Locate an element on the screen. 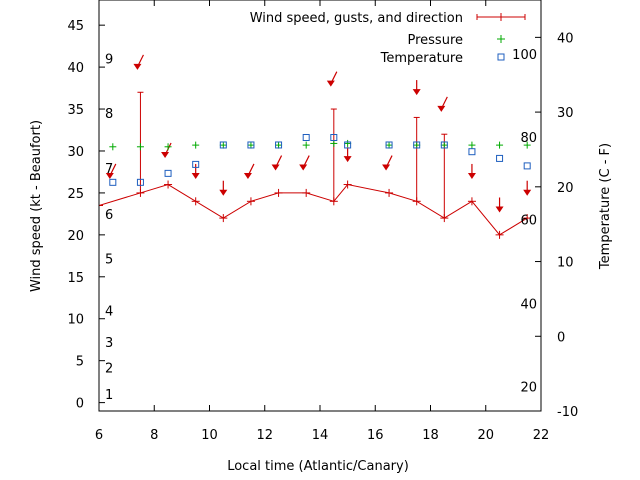 Image resolution: width=640 pixels, height=480 pixels. y2-tick-label: -10 is located at coordinates (567, 412).